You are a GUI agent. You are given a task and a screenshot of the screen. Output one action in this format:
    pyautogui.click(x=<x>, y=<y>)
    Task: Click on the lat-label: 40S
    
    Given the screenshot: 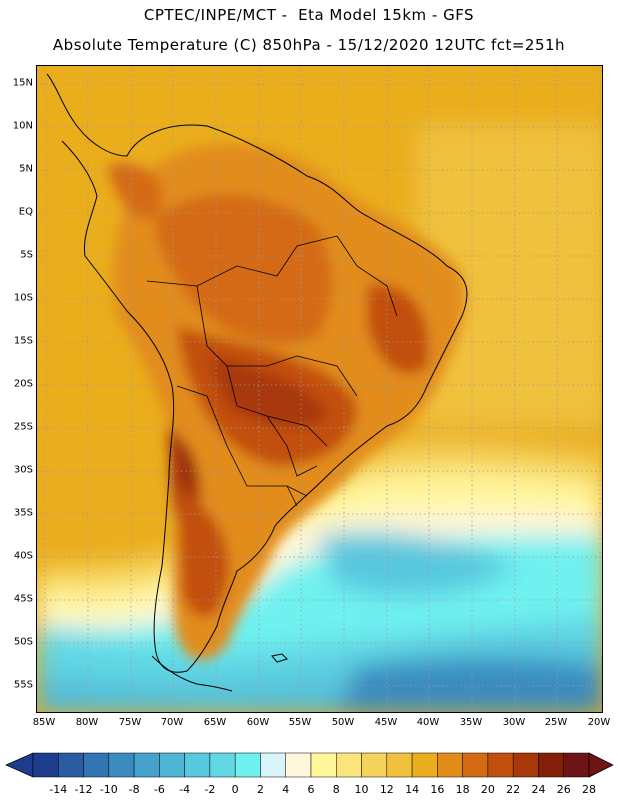 What is the action you would take?
    pyautogui.click(x=23, y=556)
    